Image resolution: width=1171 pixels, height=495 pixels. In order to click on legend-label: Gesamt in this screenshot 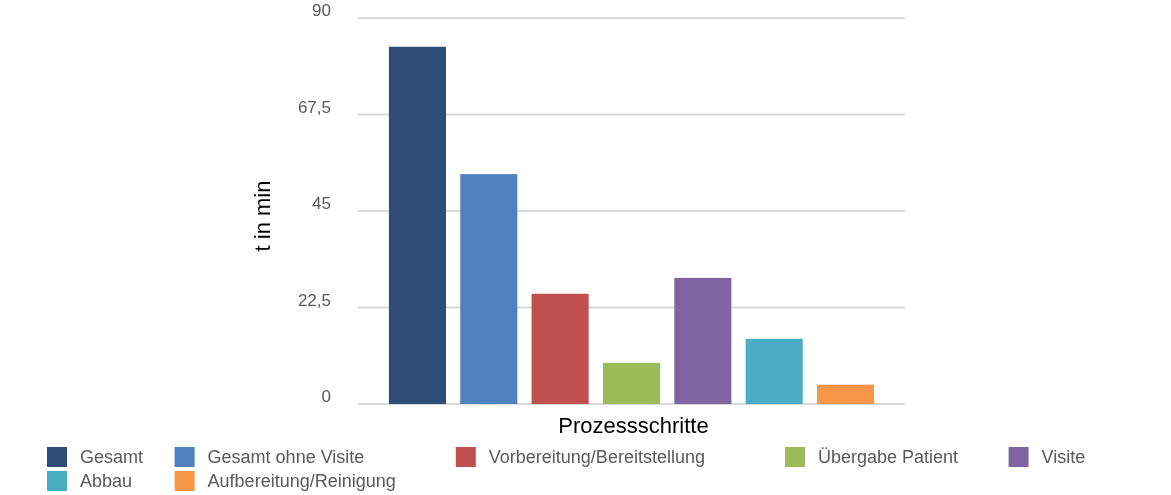, I will do `click(112, 457)`.